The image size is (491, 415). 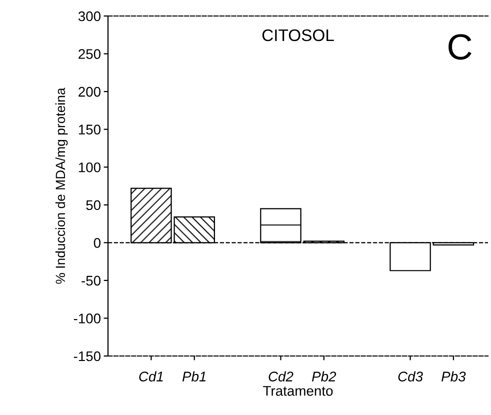 What do you see at coordinates (97, 243) in the screenshot?
I see `y-tick-label: 0` at bounding box center [97, 243].